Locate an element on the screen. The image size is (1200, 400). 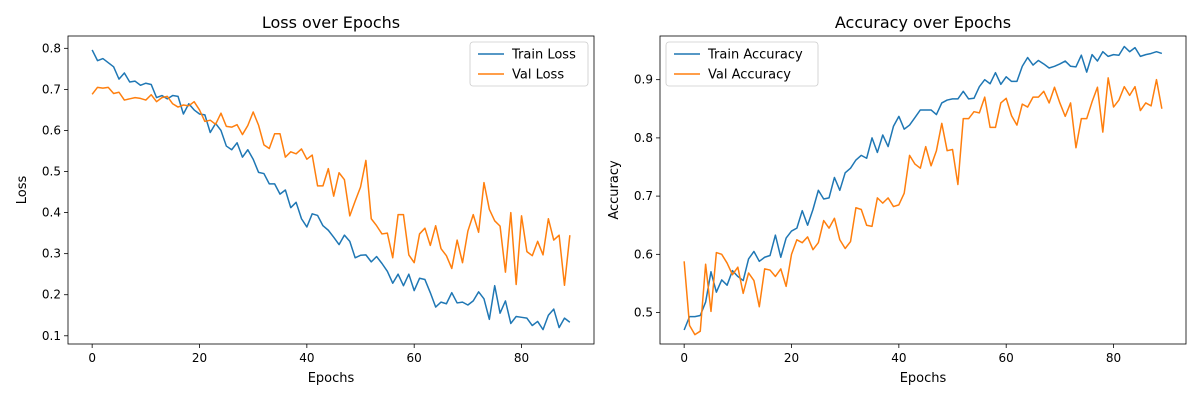
legend: Train Loss Val Loss is located at coordinates (529, 64).